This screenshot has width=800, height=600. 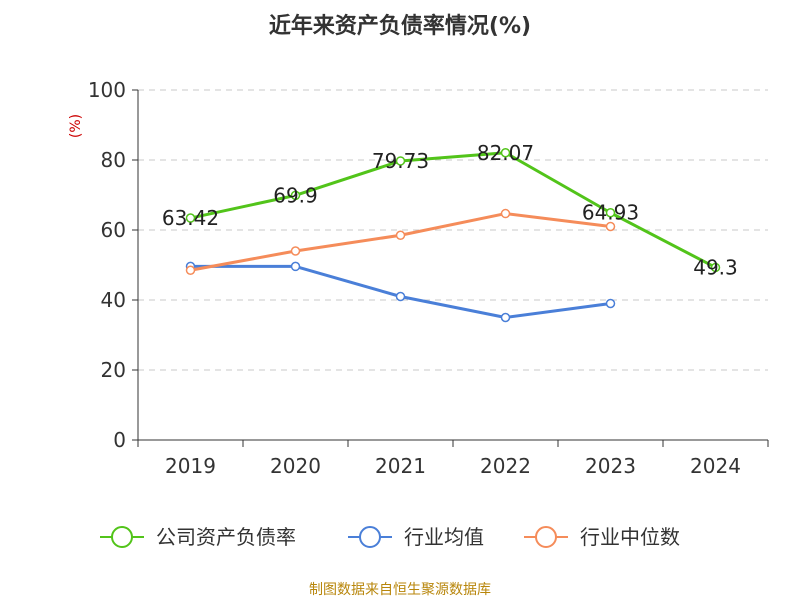 I want to click on y-tick-labels: 0 20 40 60 80 100, so click(x=107, y=265).